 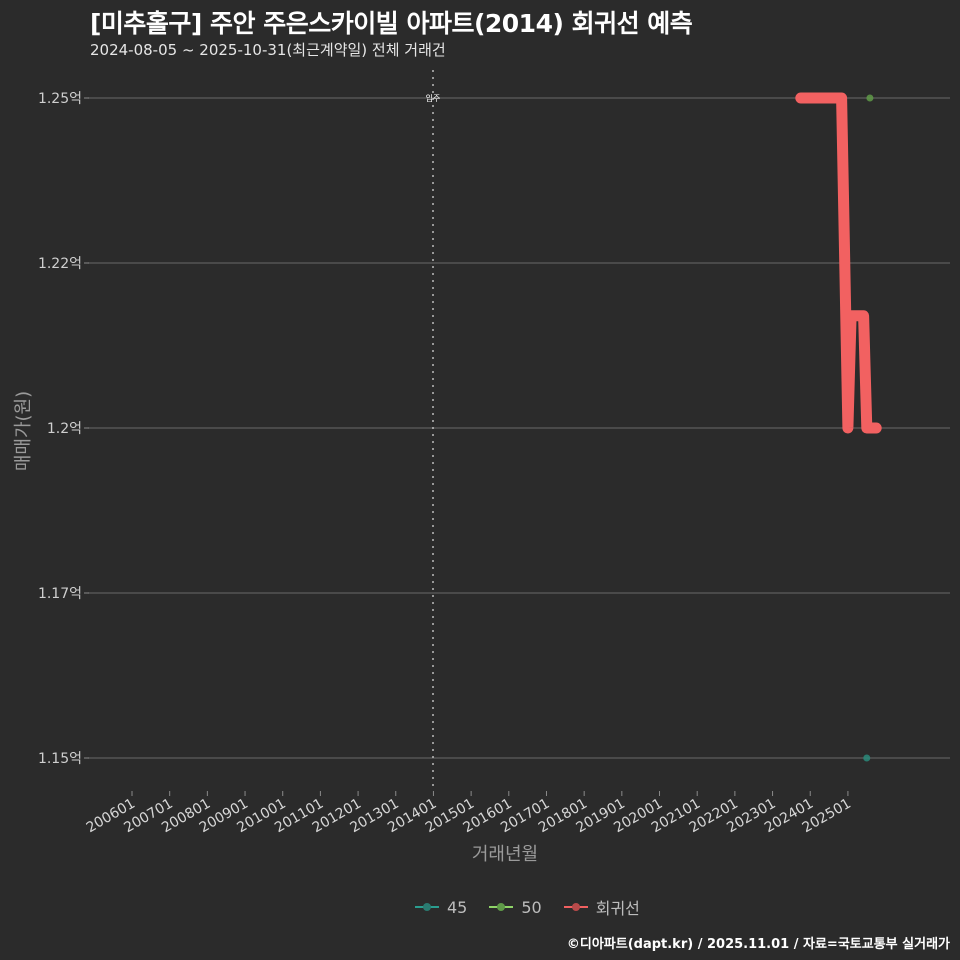 What do you see at coordinates (433, 98) in the screenshot?
I see `move-in-label: 입주` at bounding box center [433, 98].